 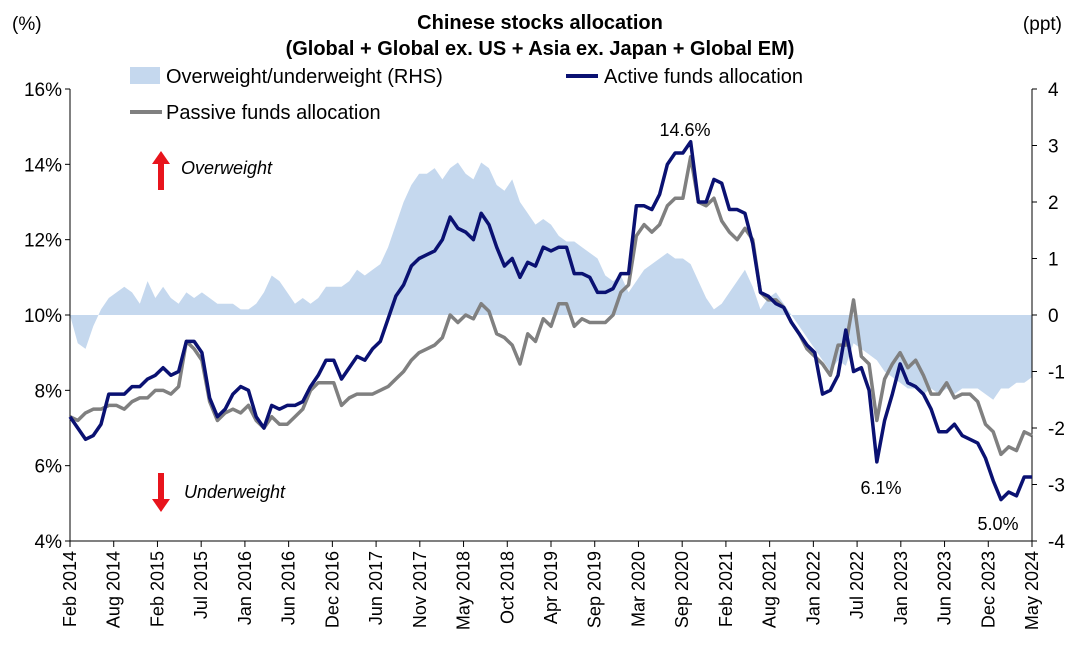 I want to click on x-tick-label: Mar 2020, so click(x=638, y=589).